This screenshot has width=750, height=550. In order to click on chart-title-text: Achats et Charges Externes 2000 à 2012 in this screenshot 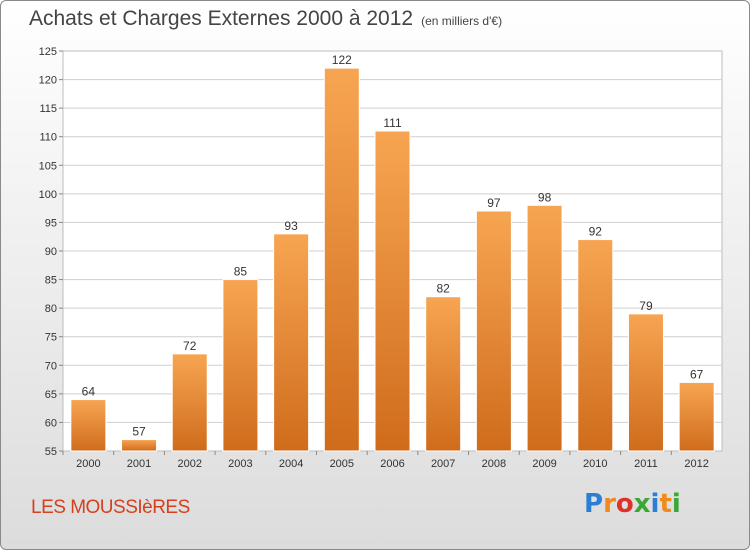, I will do `click(221, 18)`.